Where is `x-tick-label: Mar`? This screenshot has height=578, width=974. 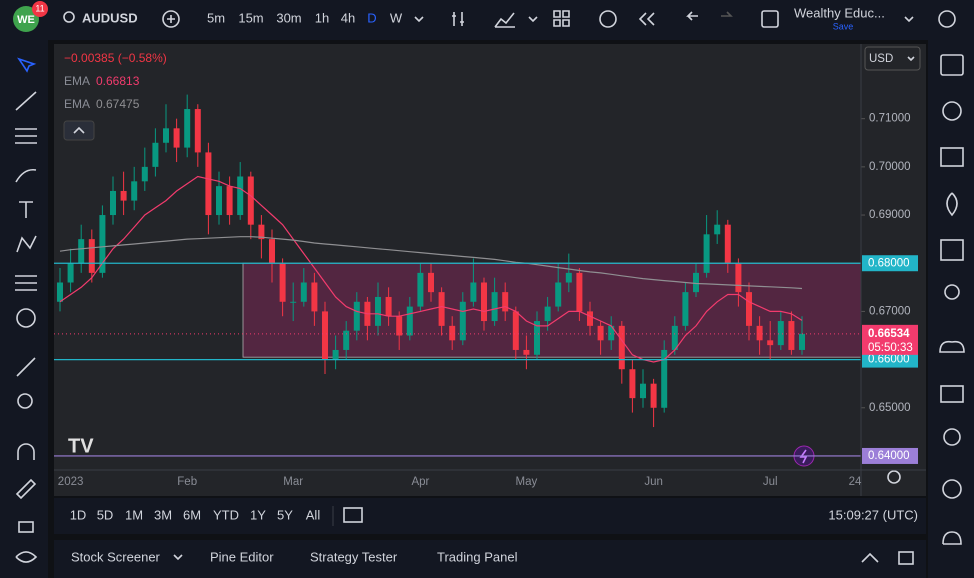 x-tick-label: Mar is located at coordinates (293, 482).